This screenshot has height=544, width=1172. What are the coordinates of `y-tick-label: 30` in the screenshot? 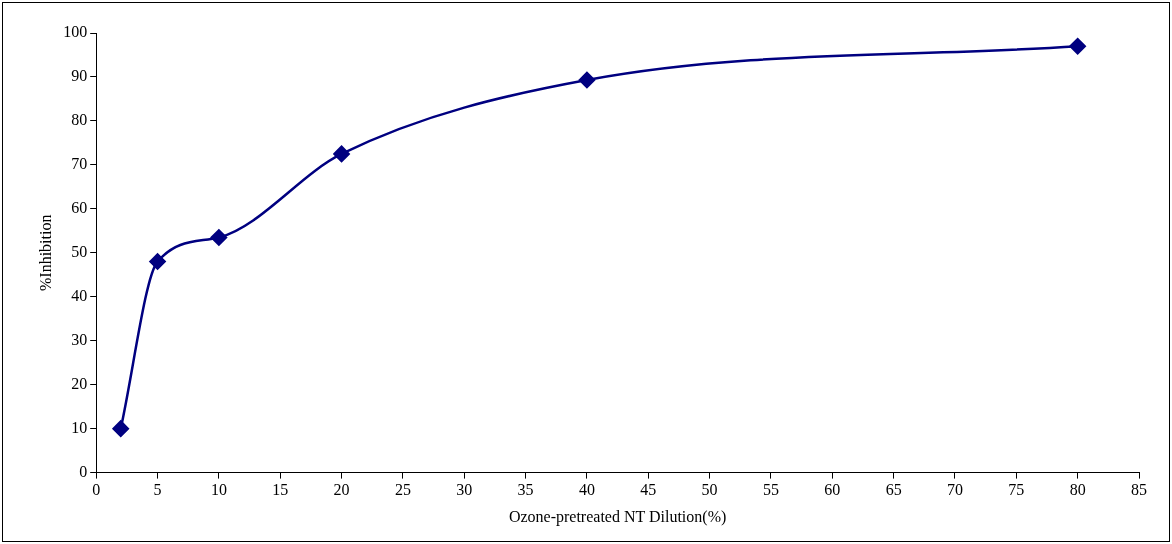 It's located at (79, 339).